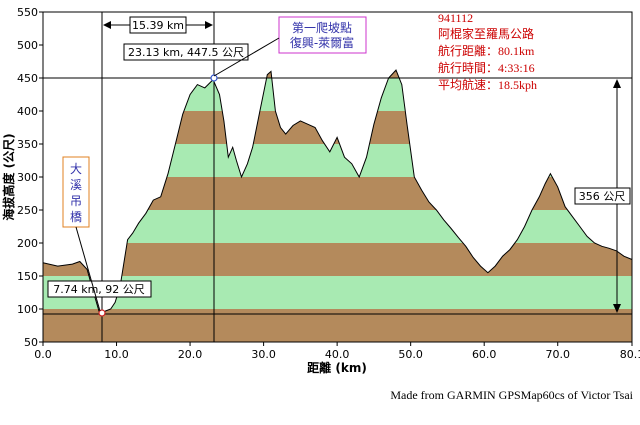 The width and height of the screenshot is (640, 425). I want to click on x-tick-label: 30.0, so click(263, 354).